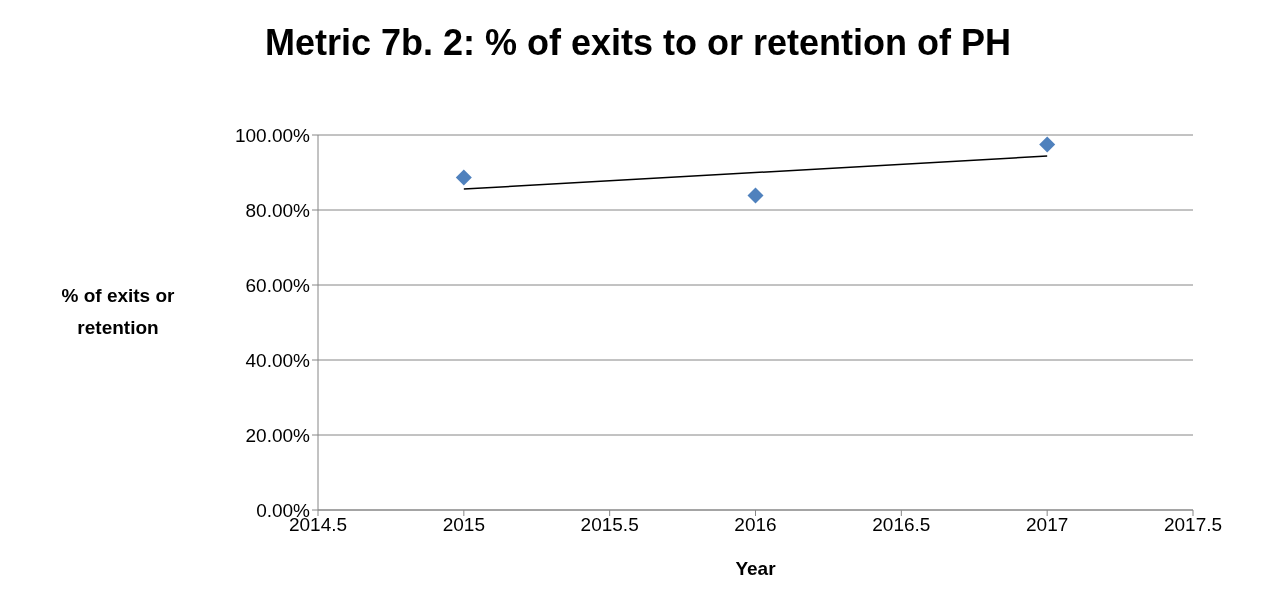  What do you see at coordinates (463, 525) in the screenshot?
I see `x-tick-label: 2015` at bounding box center [463, 525].